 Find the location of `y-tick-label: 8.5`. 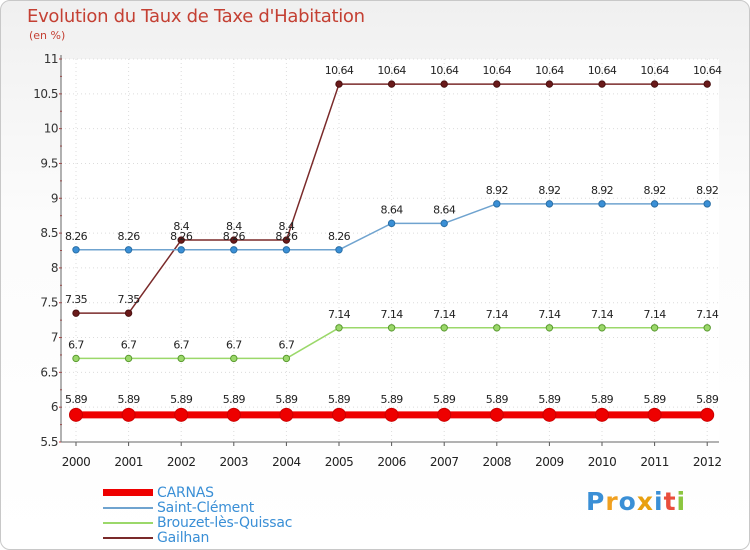

y-tick-label: 8.5 is located at coordinates (49, 233).